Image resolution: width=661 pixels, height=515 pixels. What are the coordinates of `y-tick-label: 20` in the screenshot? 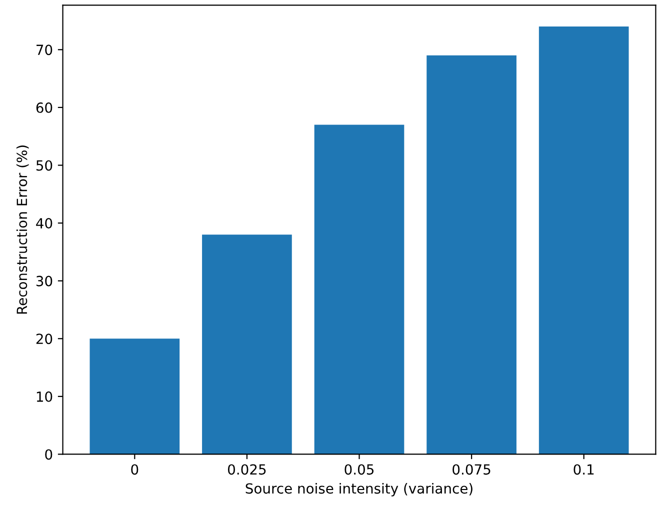 It's located at (44, 339).